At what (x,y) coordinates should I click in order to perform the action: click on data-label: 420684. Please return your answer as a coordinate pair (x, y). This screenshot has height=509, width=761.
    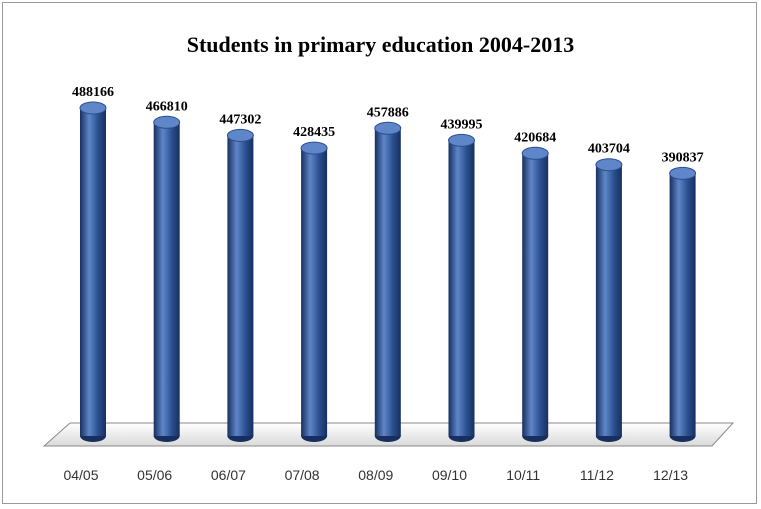
    Looking at the image, I should click on (535, 137).